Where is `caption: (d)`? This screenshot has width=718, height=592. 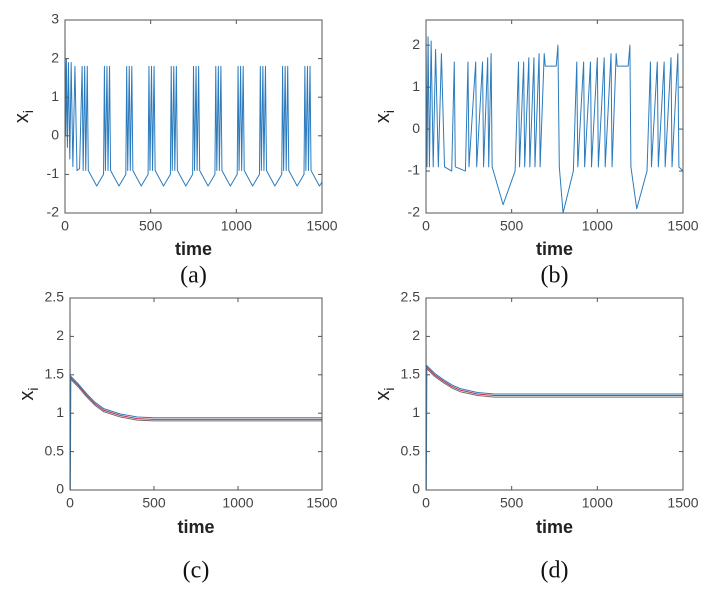 caption: (d) is located at coordinates (555, 571).